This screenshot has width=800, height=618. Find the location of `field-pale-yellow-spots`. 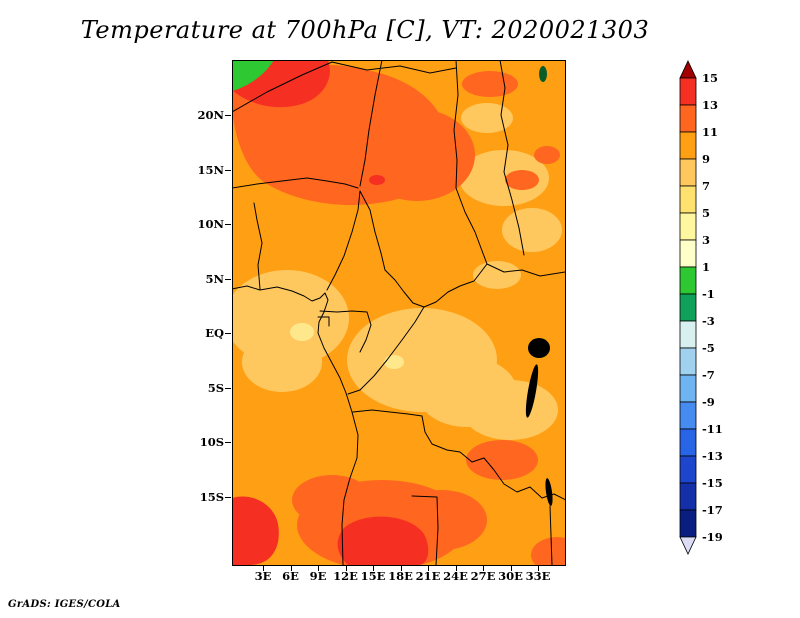

field-pale-yellow-spots is located at coordinates (347, 346).